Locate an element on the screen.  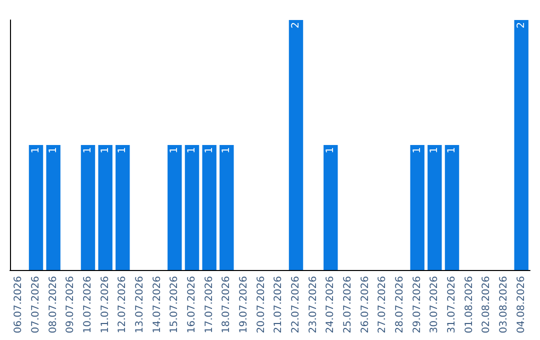
x-tick-label: 10.07.2026 is located at coordinates (88, 305).